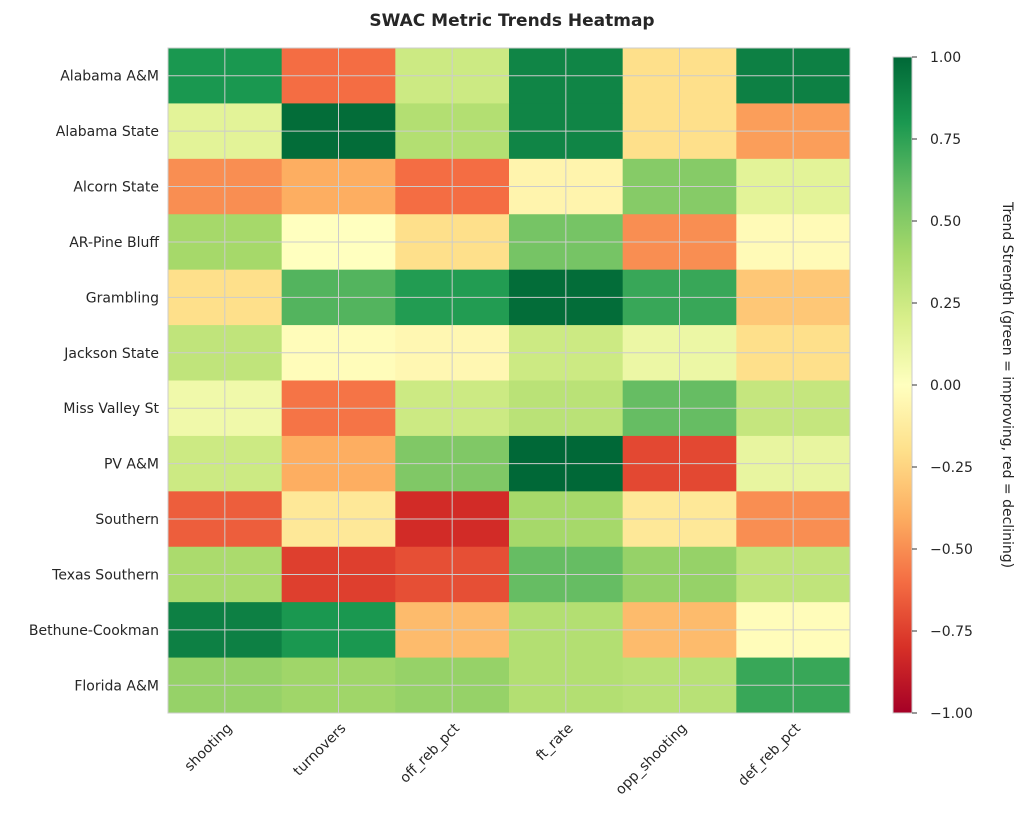 Image resolution: width=1024 pixels, height=824 pixels. I want to click on y-tick-label: Texas Southern, so click(105, 575).